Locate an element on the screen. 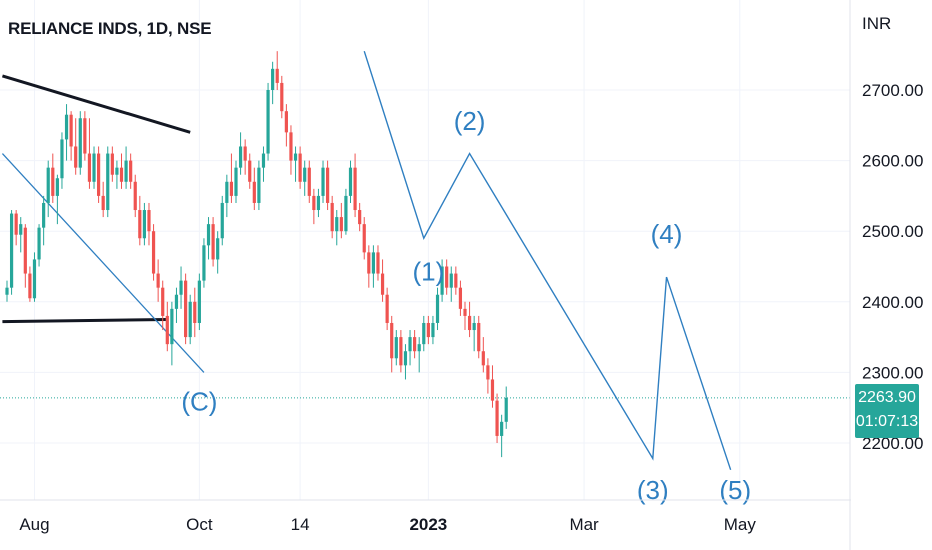 This screenshot has width=932, height=550. time-tick-label: May is located at coordinates (740, 524).